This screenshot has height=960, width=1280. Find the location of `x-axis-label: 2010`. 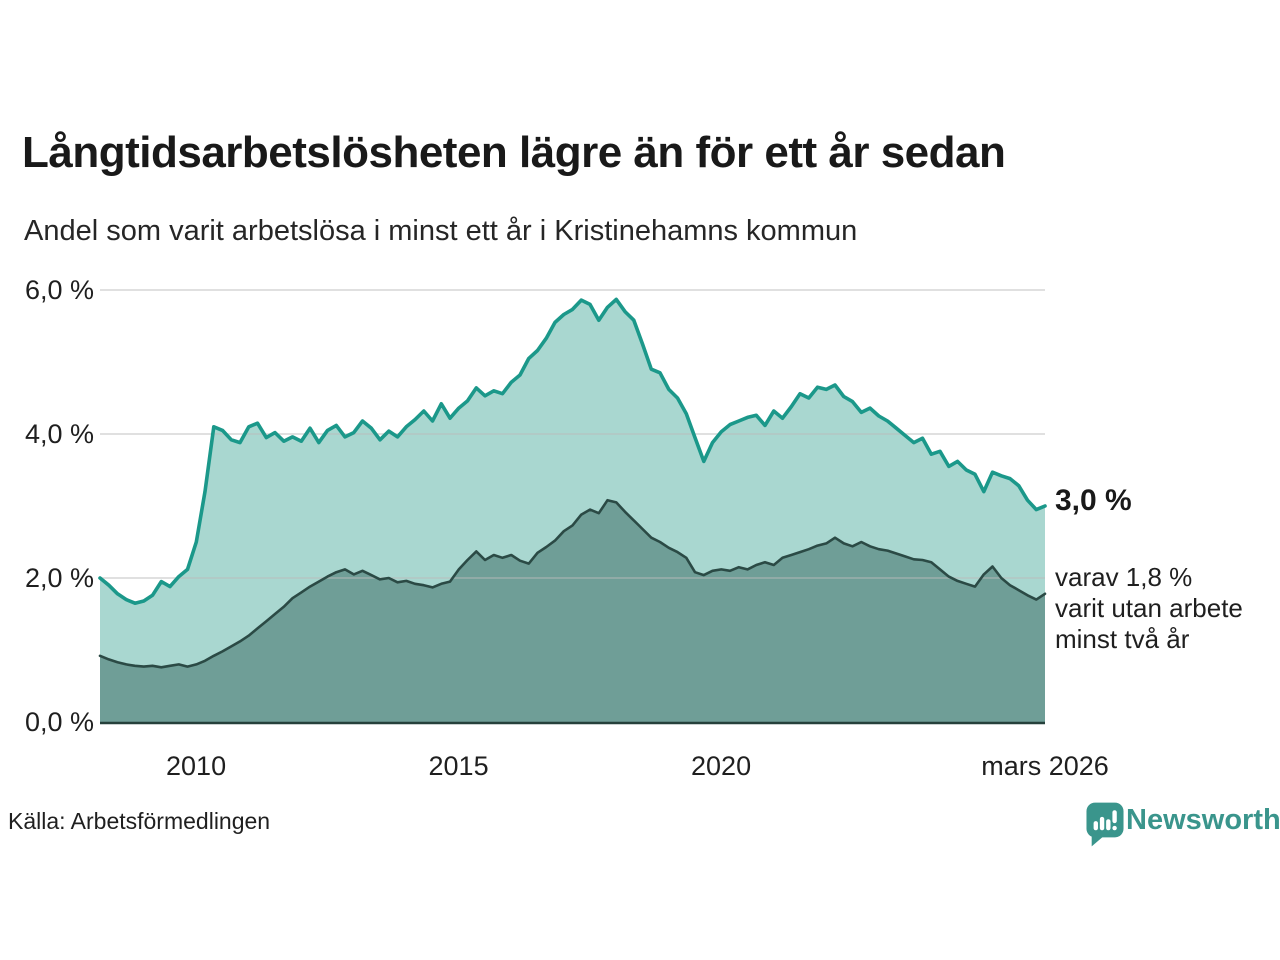

x-axis-label: 2010 is located at coordinates (196, 766).